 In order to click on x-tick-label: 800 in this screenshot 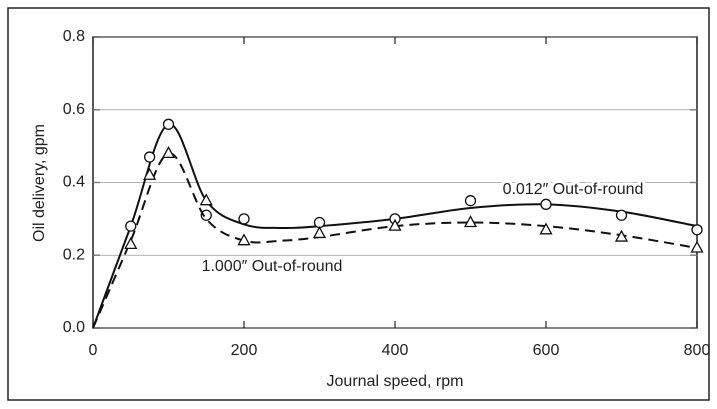, I will do `click(697, 350)`.